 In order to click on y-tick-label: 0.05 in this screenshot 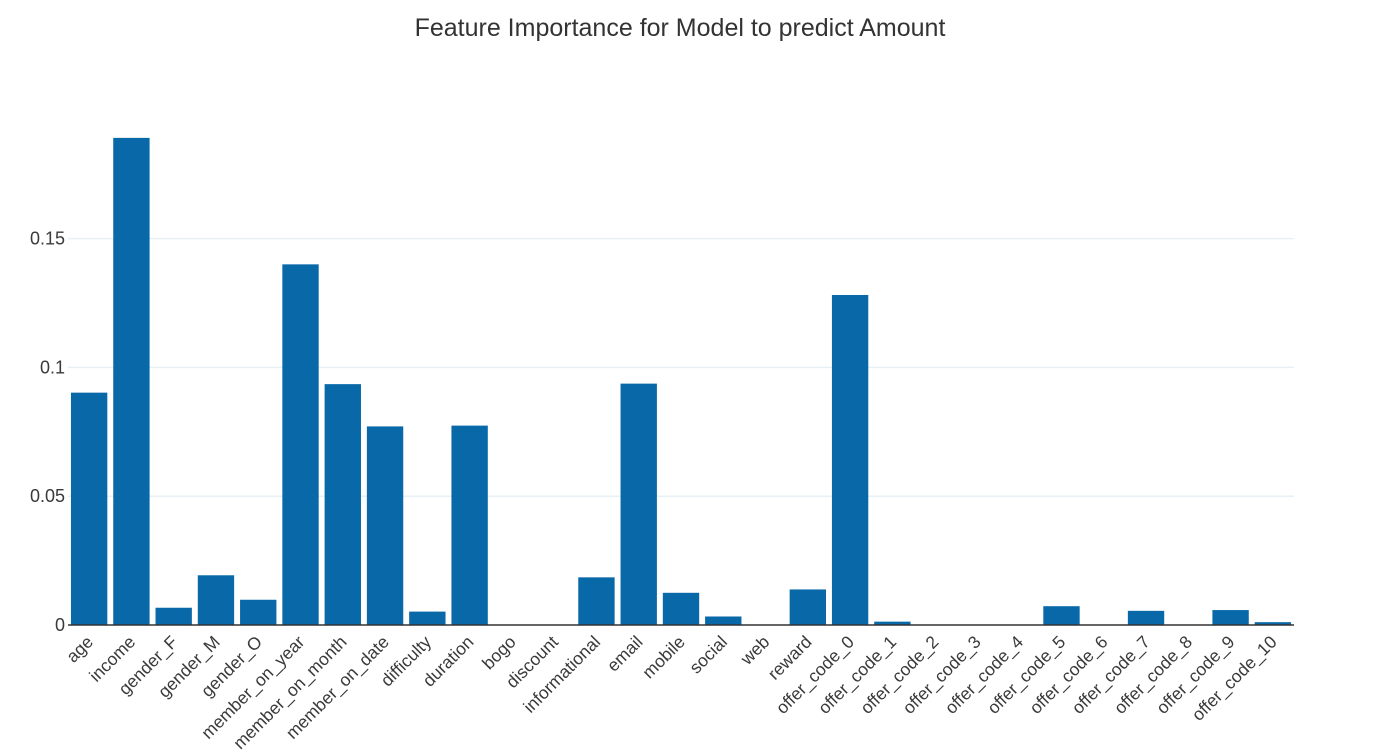, I will do `click(47, 496)`.